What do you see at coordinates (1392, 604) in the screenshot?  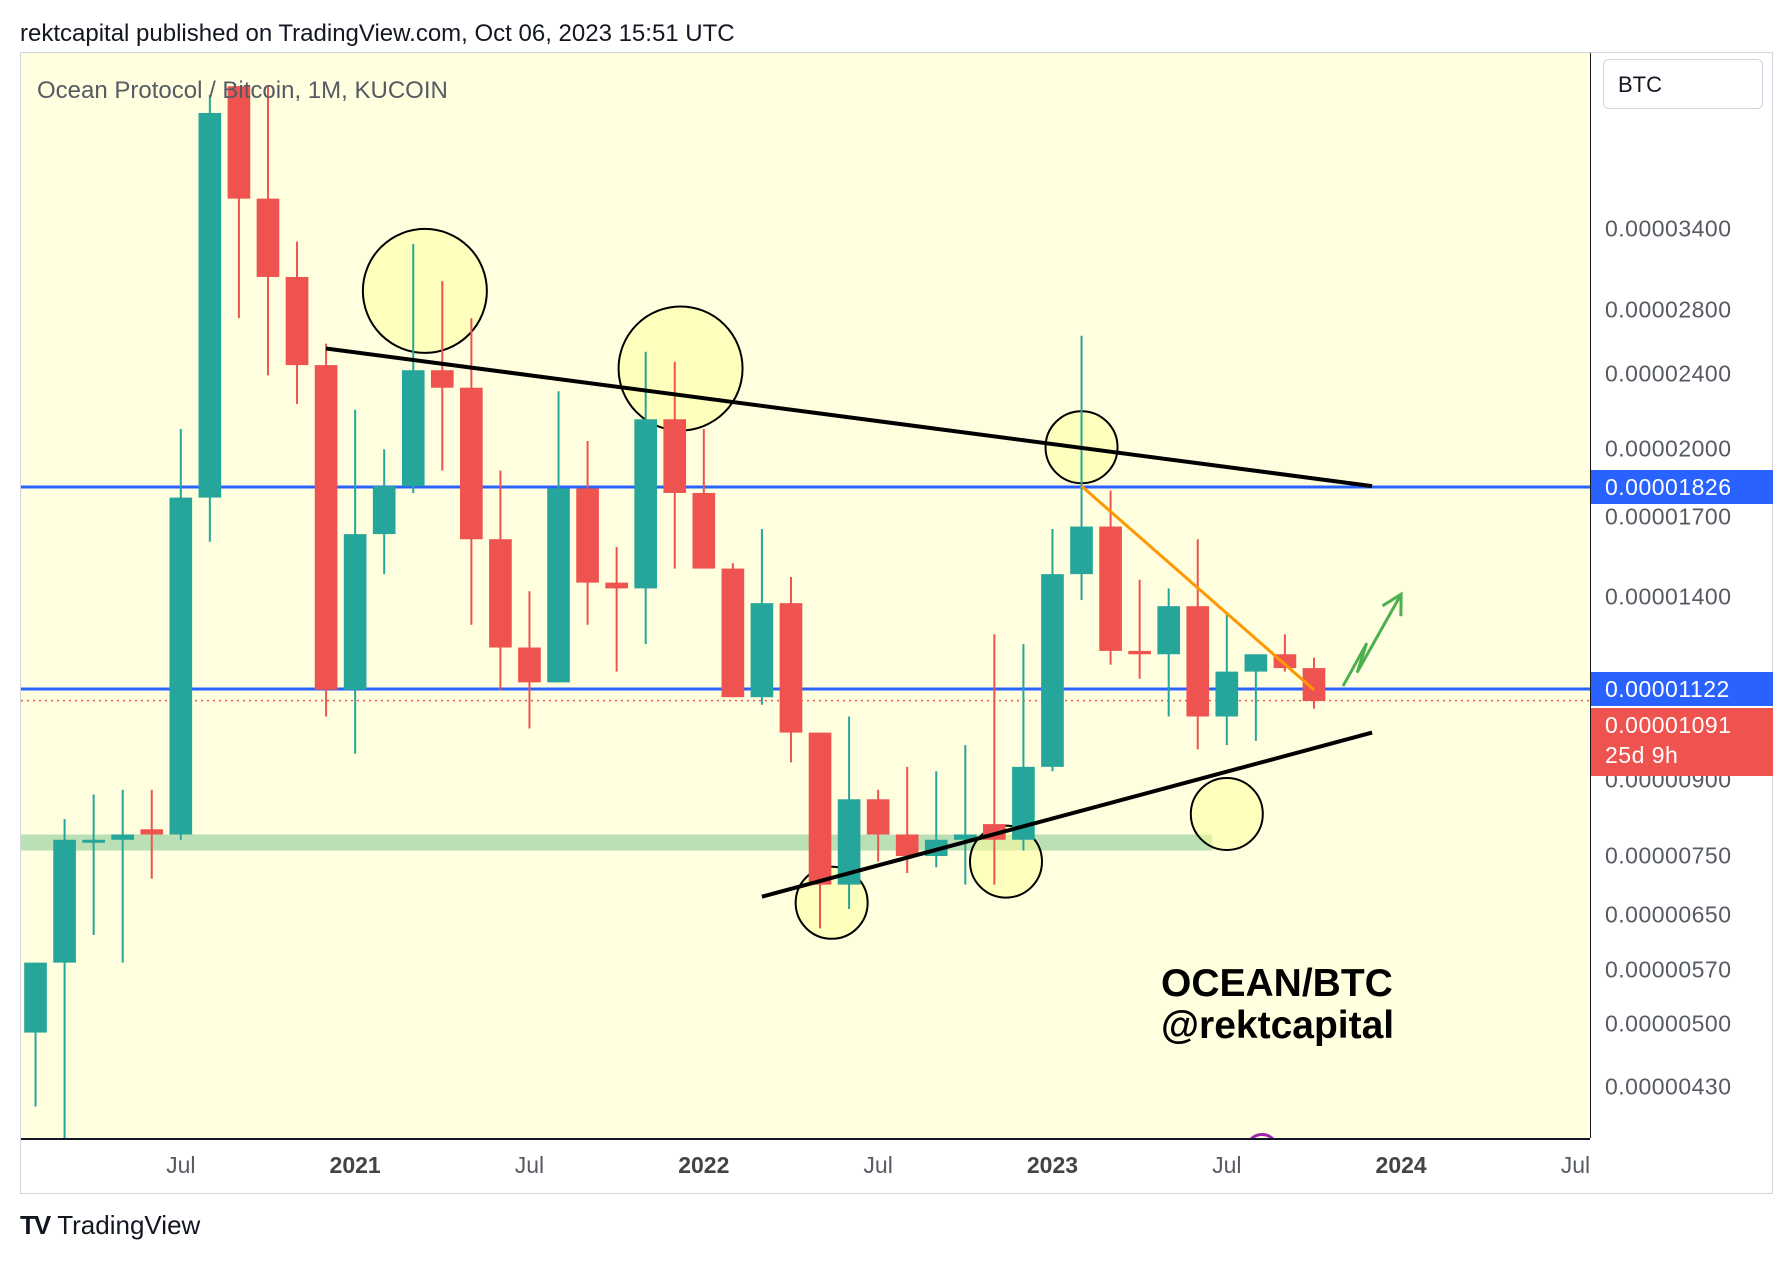 I see `projection-arrowhead` at bounding box center [1392, 604].